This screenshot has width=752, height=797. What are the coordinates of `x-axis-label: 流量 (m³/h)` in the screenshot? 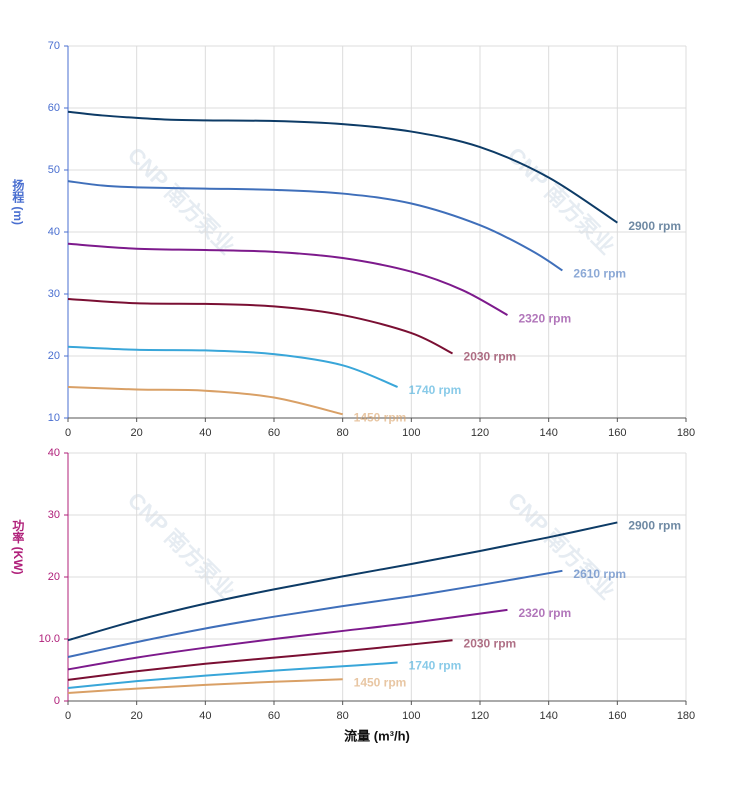 It's located at (377, 735).